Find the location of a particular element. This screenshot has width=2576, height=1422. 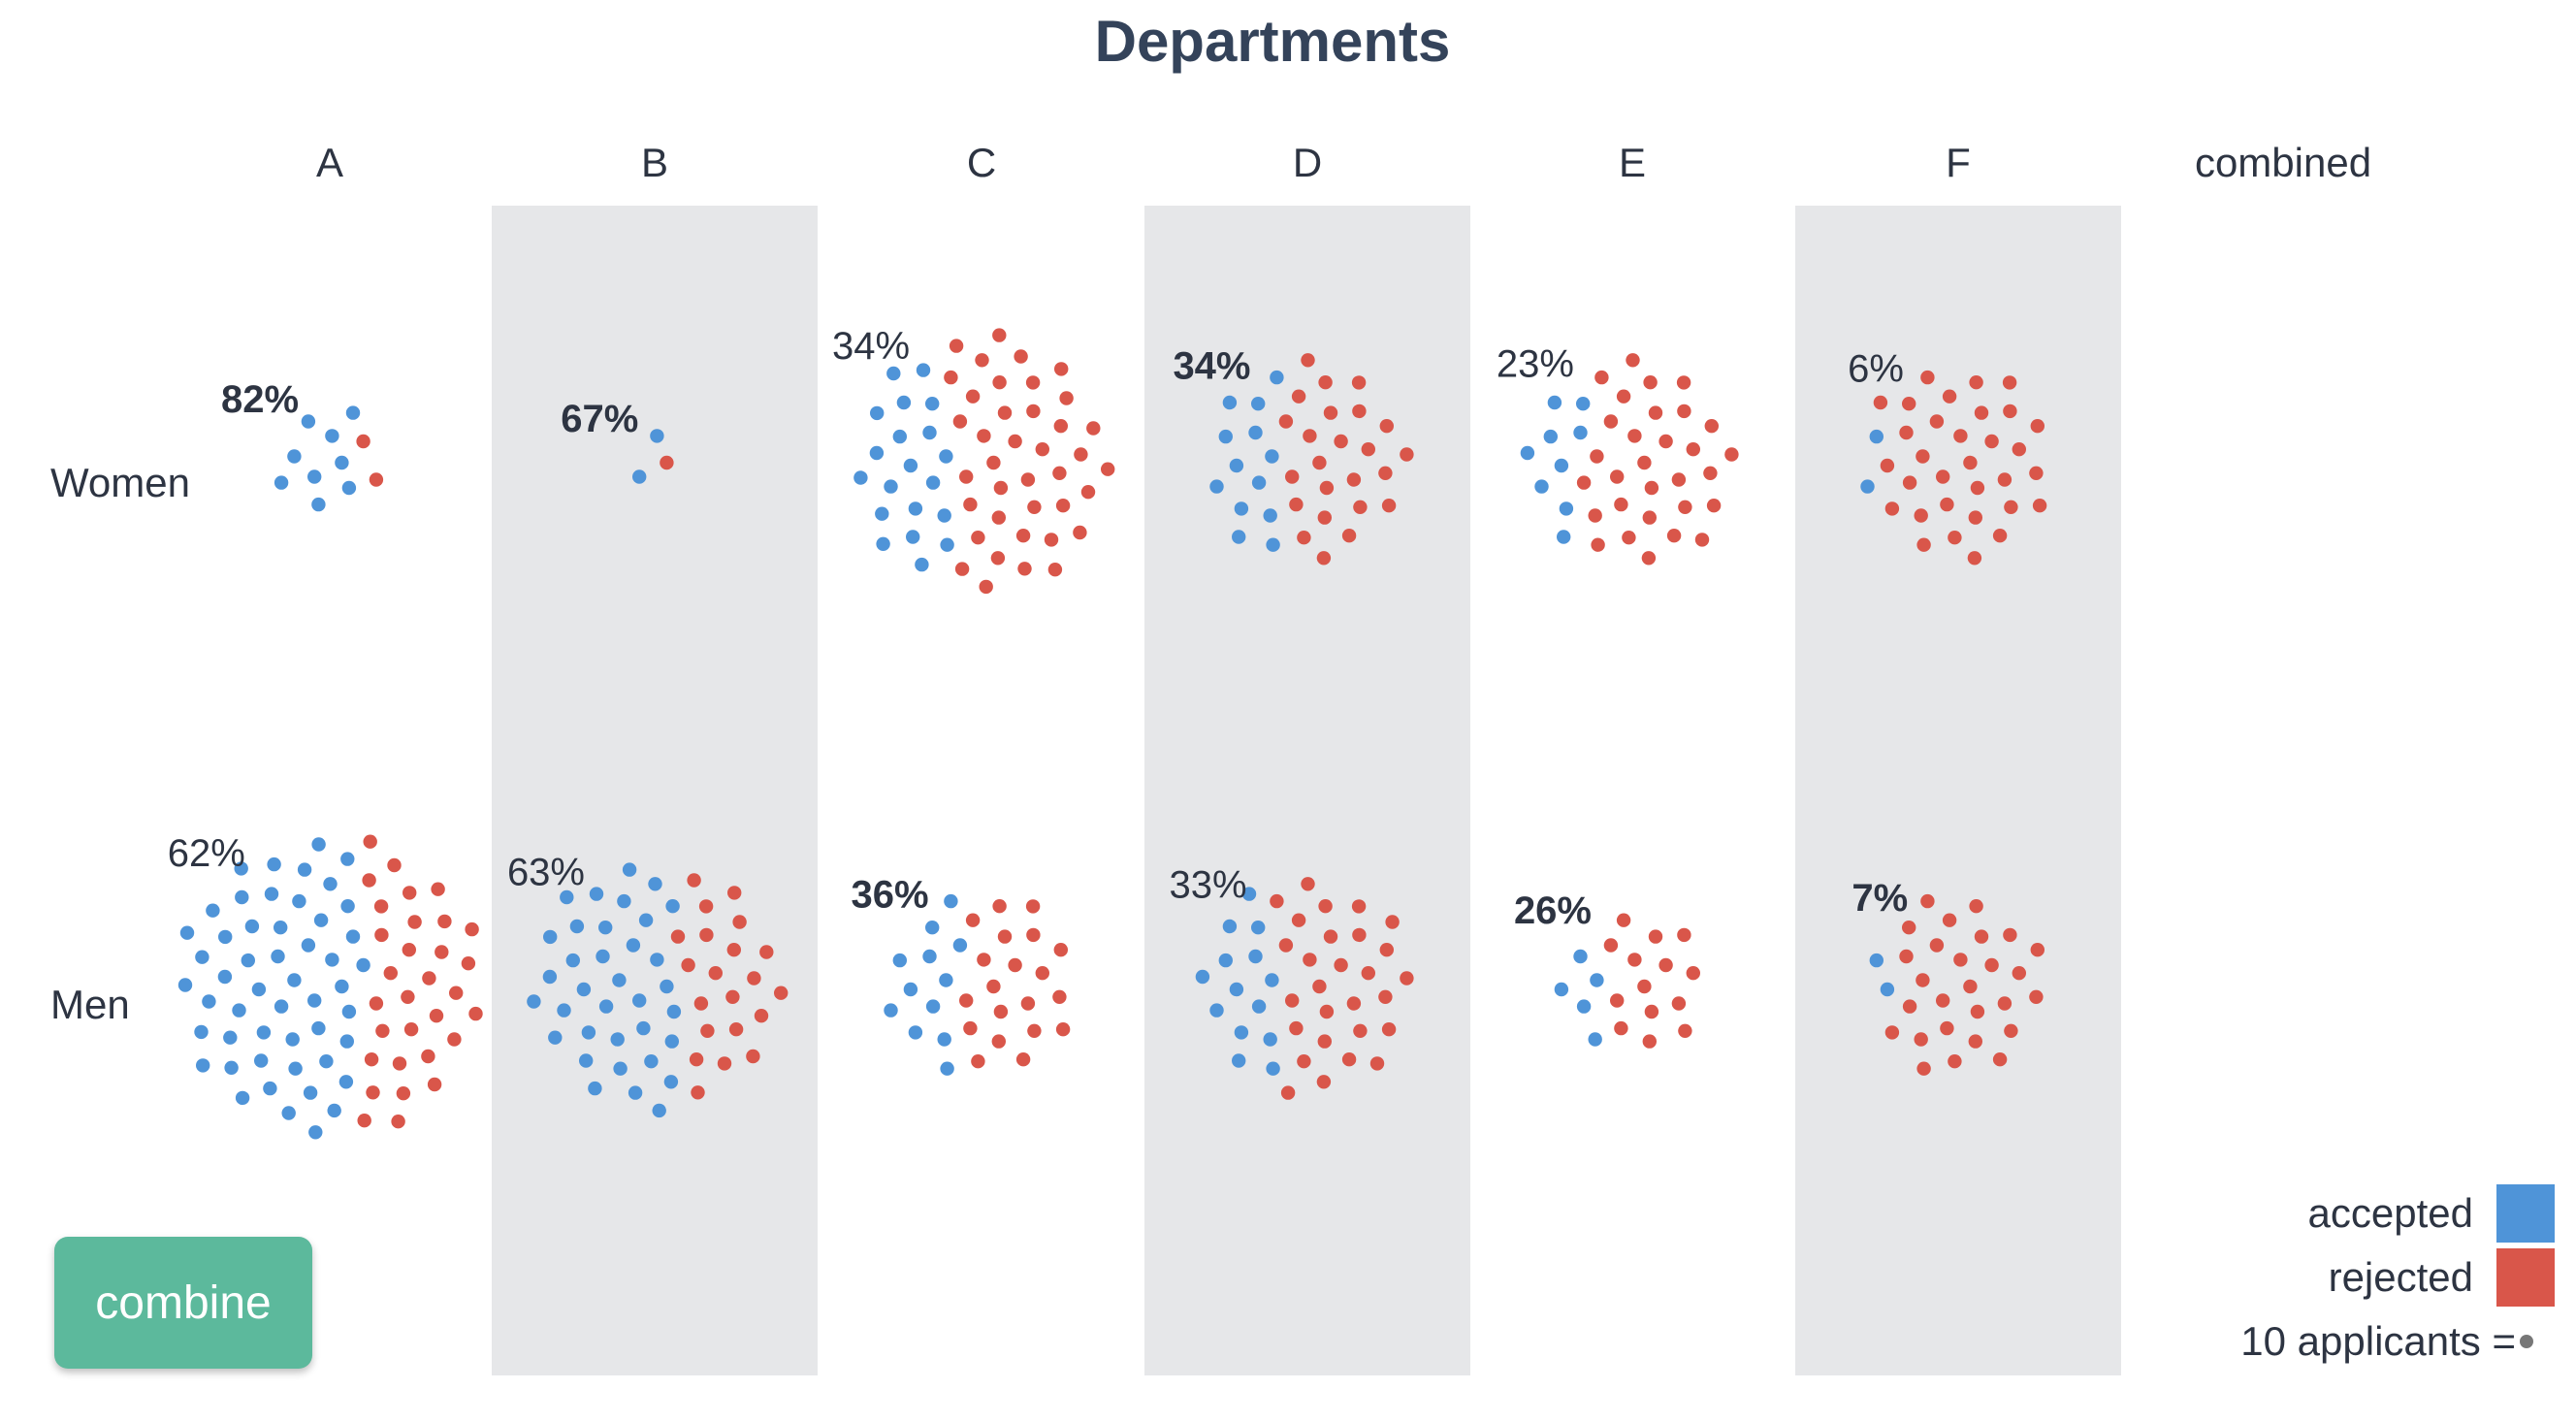

legend-rejected-label: rejected is located at coordinates (2400, 1277).